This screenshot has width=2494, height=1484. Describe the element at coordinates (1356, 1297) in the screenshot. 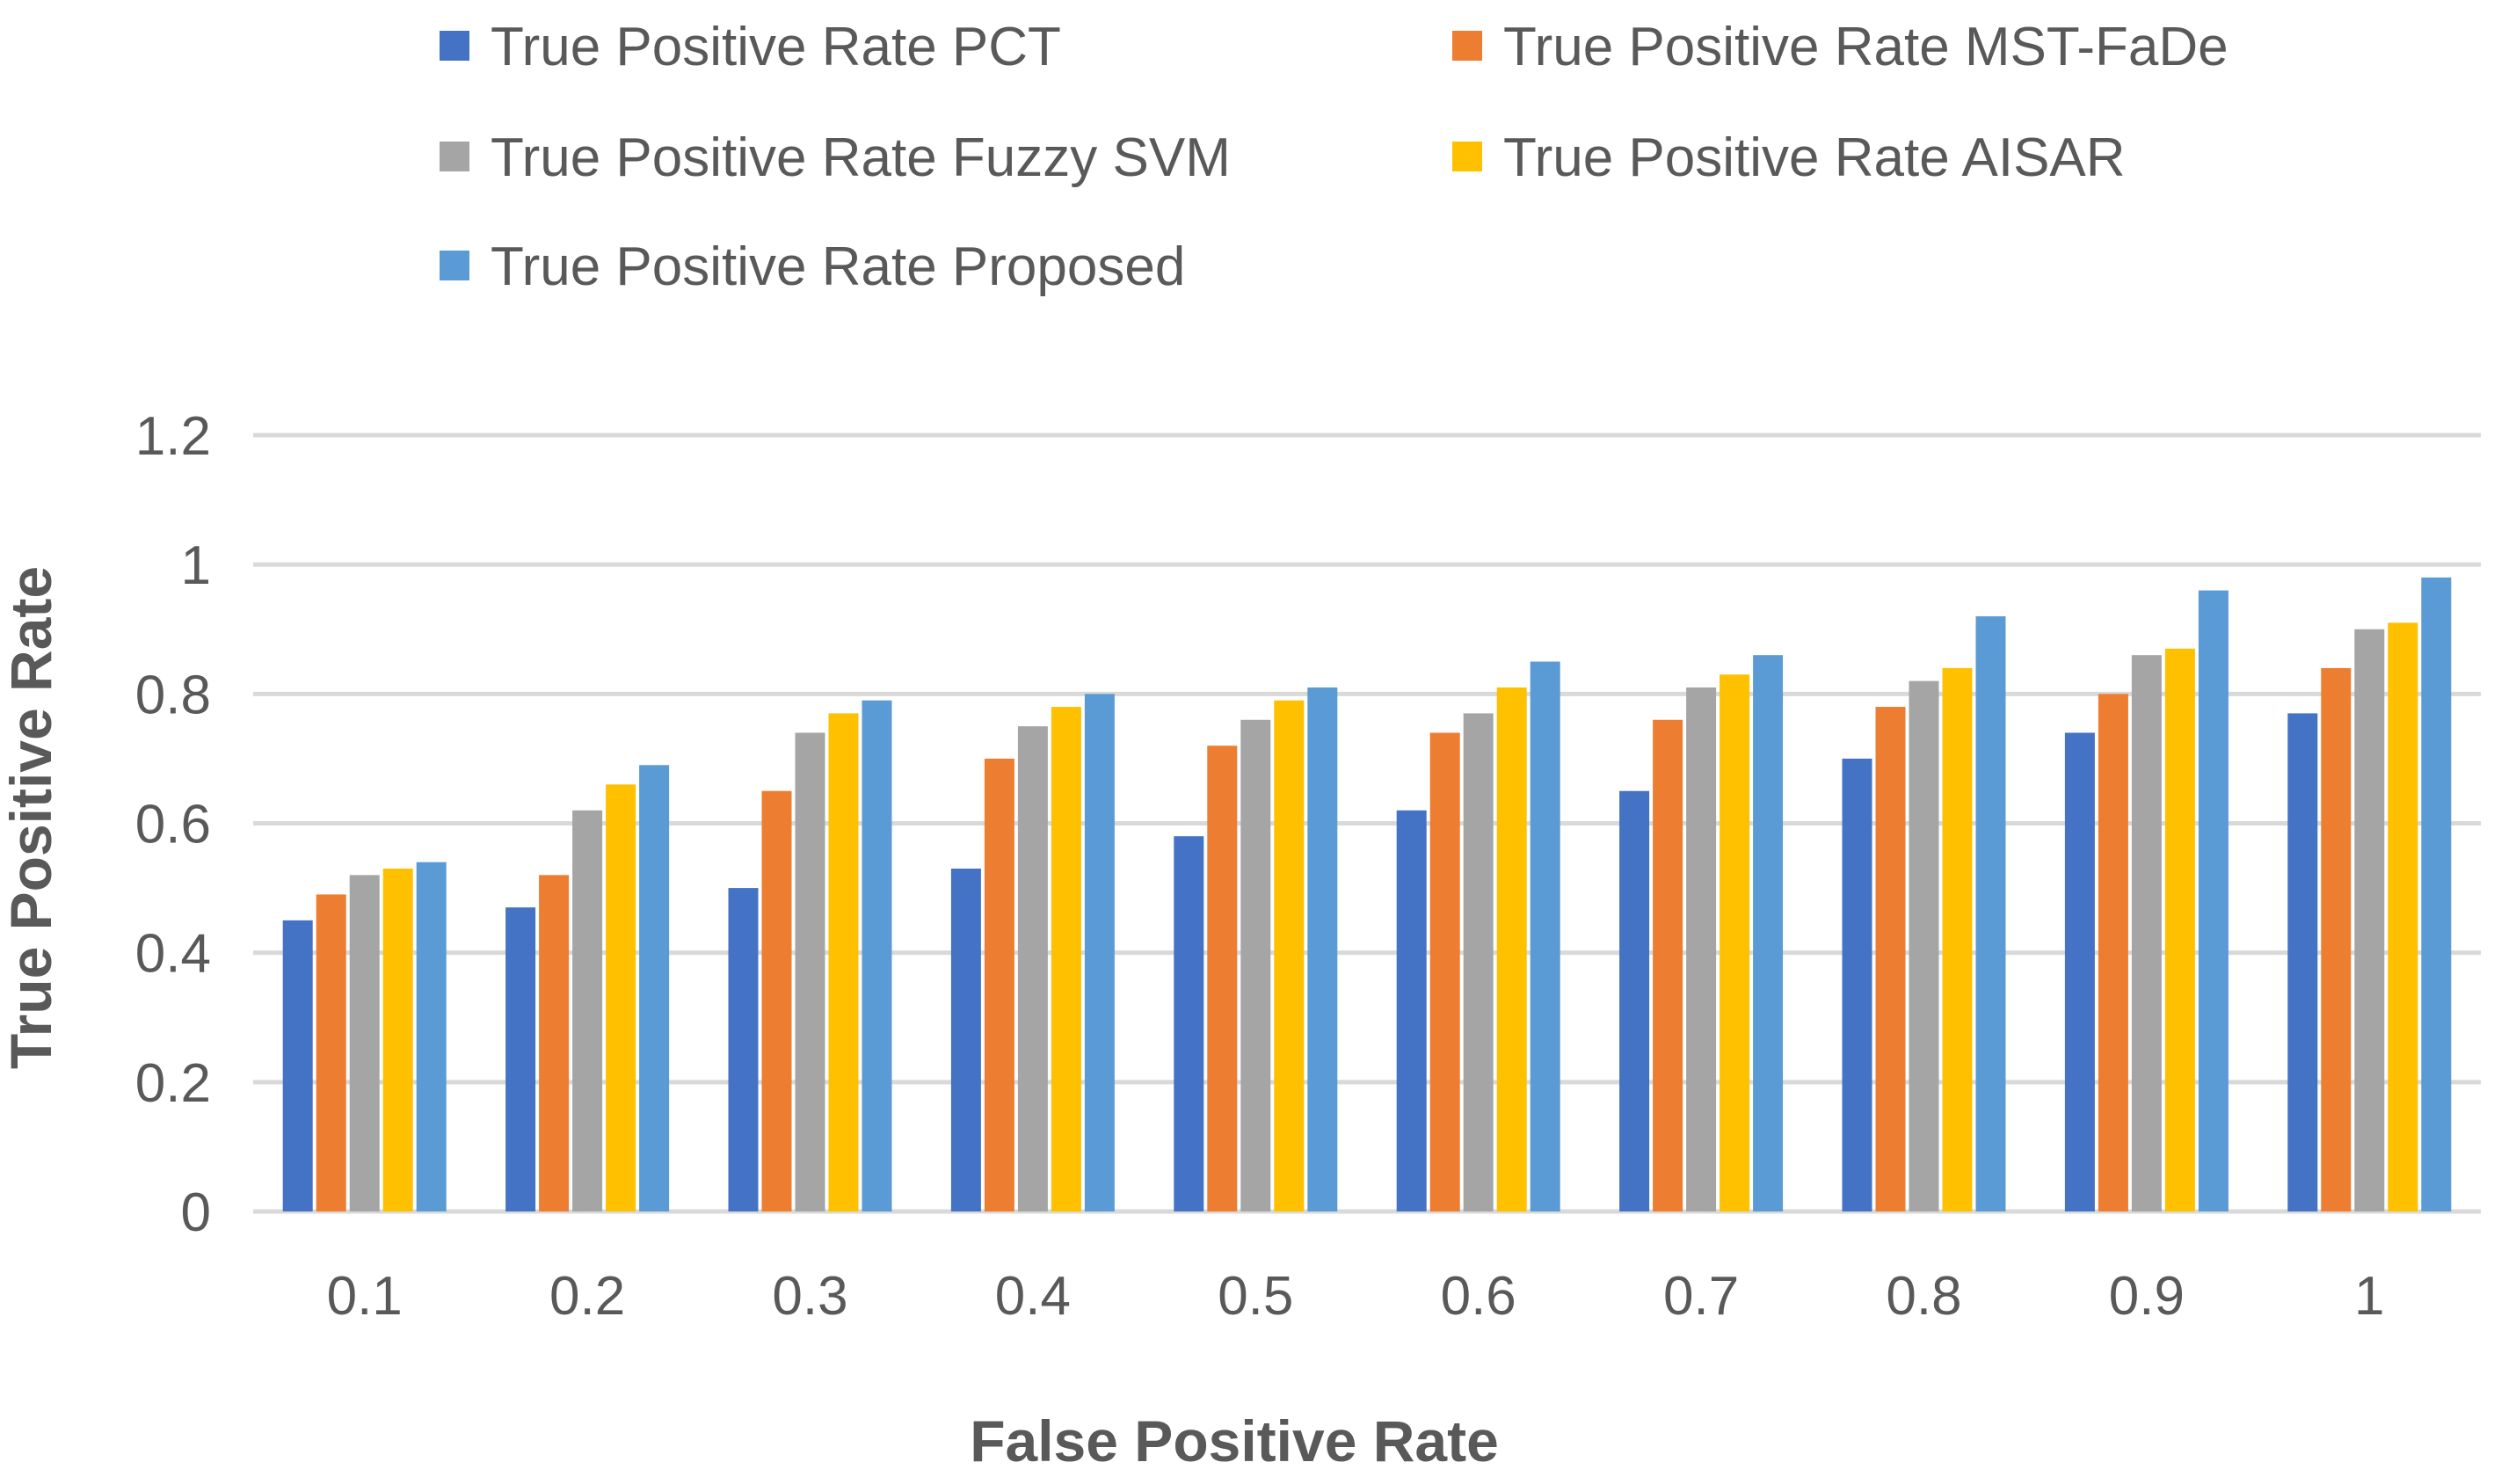

I see `x-tick-labels: 0.1 0.2 0.3 0.4 0.5 0.6 0.7 0.8 0.9 1` at that location.